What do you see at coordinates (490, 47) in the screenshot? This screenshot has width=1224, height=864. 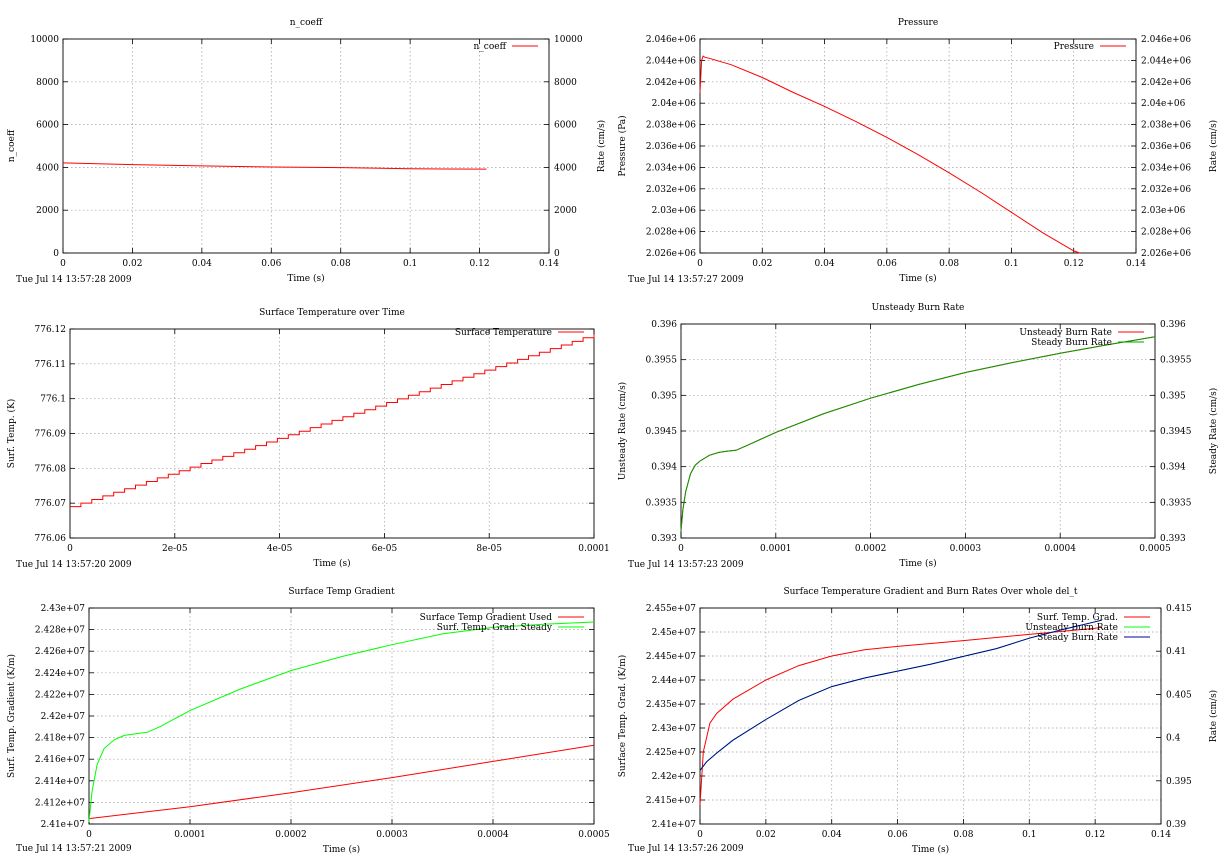 I see `legend-label: n_coeff` at bounding box center [490, 47].